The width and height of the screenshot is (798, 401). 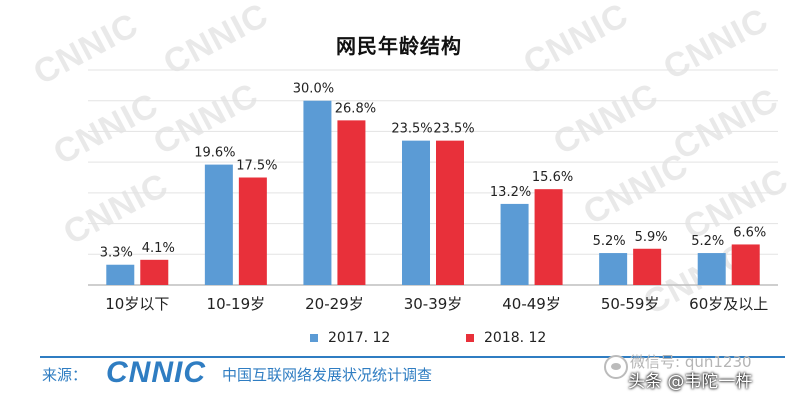 What do you see at coordinates (515, 338) in the screenshot?
I see `legend-label: 2018. 12` at bounding box center [515, 338].